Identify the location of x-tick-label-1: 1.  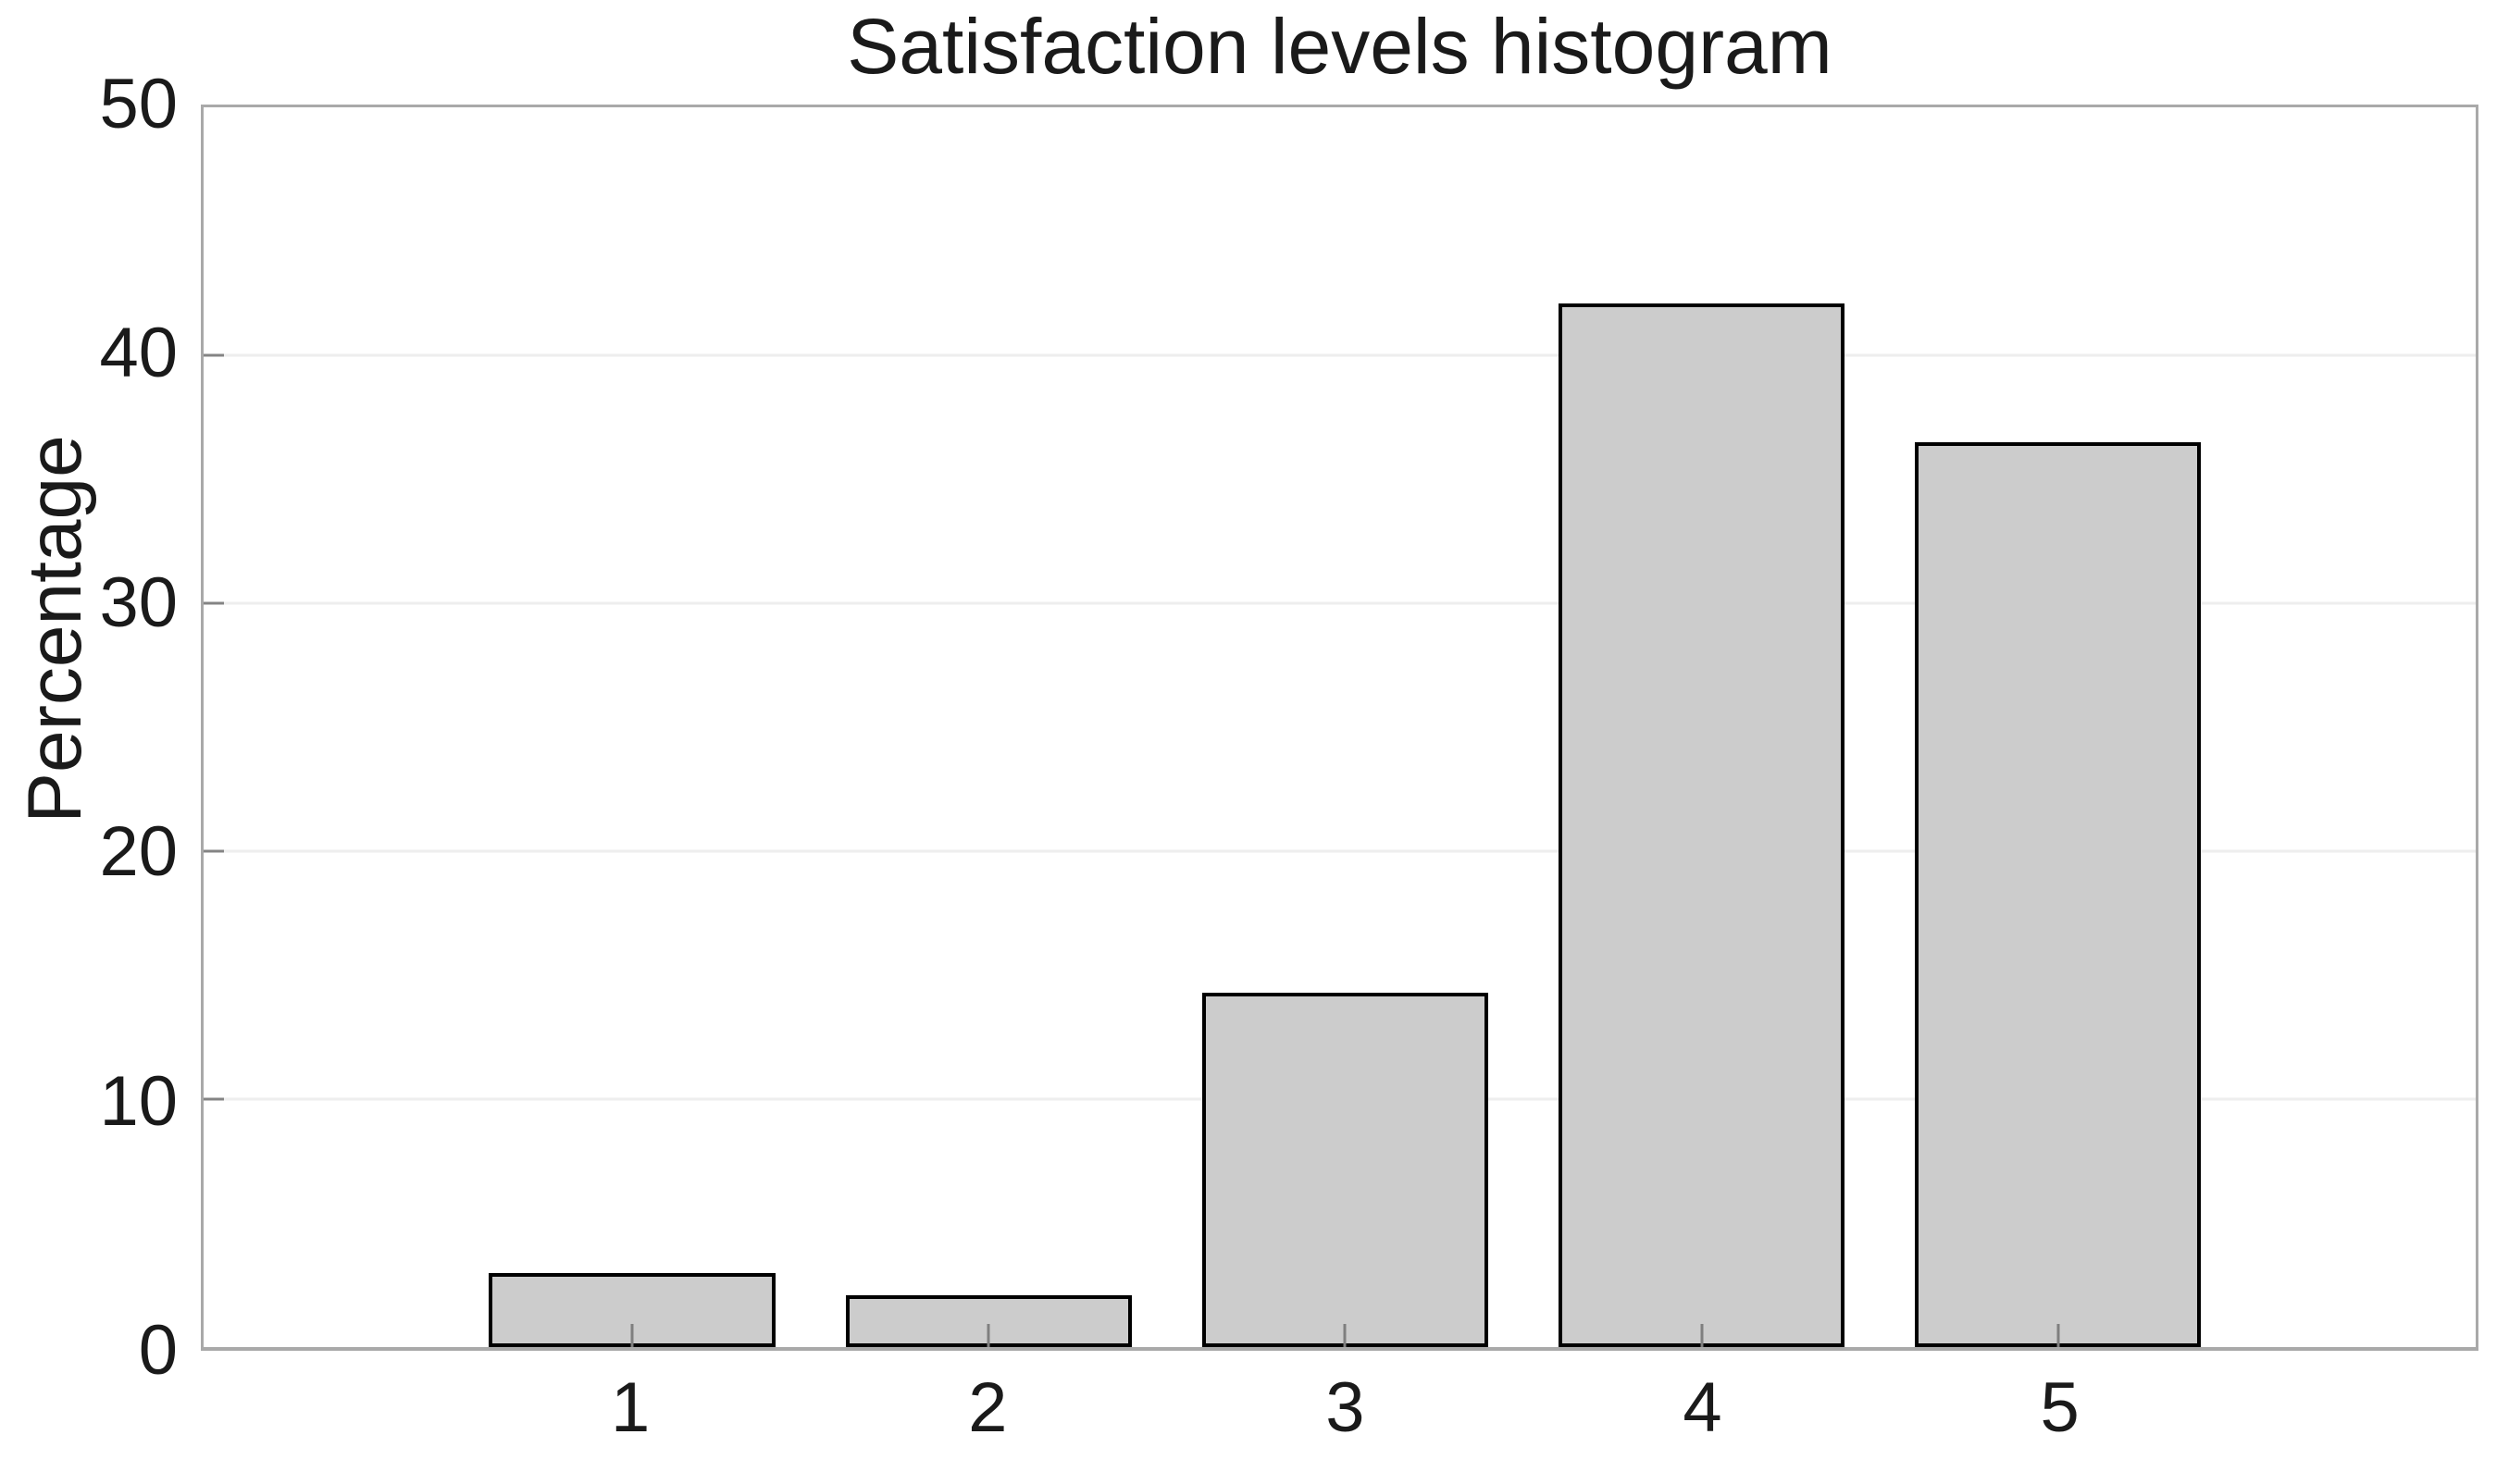
(631, 1407).